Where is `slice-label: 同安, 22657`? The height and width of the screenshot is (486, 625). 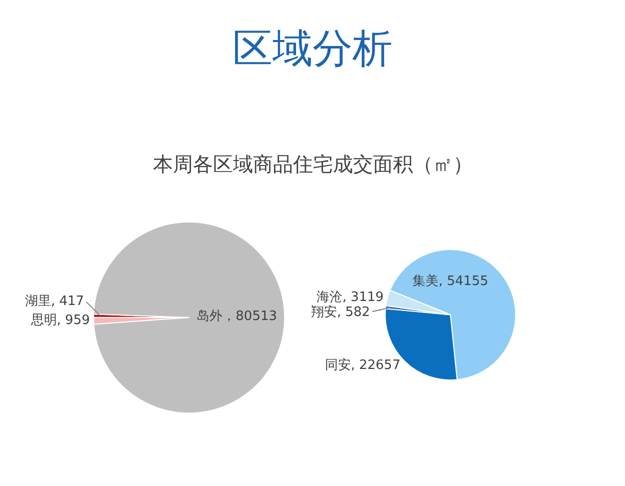 slice-label: 同安, 22657 is located at coordinates (362, 365).